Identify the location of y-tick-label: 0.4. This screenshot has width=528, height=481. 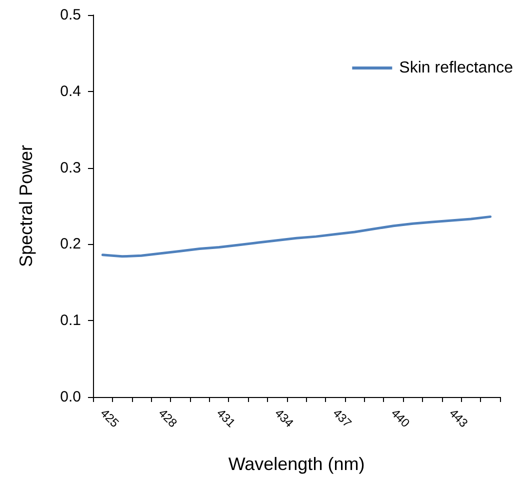
(70, 91).